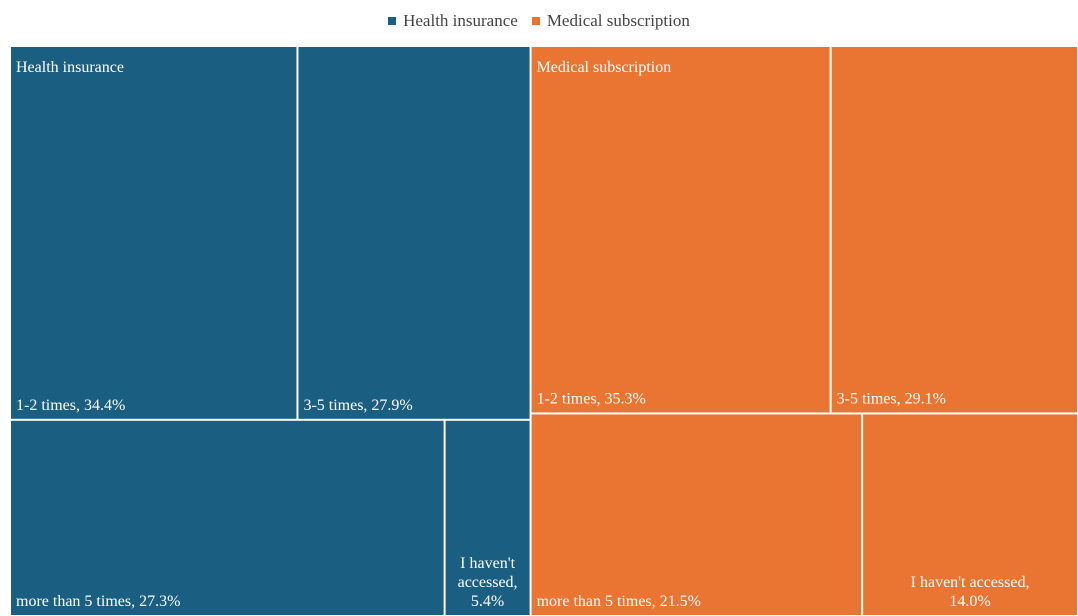  What do you see at coordinates (618, 20) in the screenshot?
I see `legend-label-medical-subscription: Medical subscription` at bounding box center [618, 20].